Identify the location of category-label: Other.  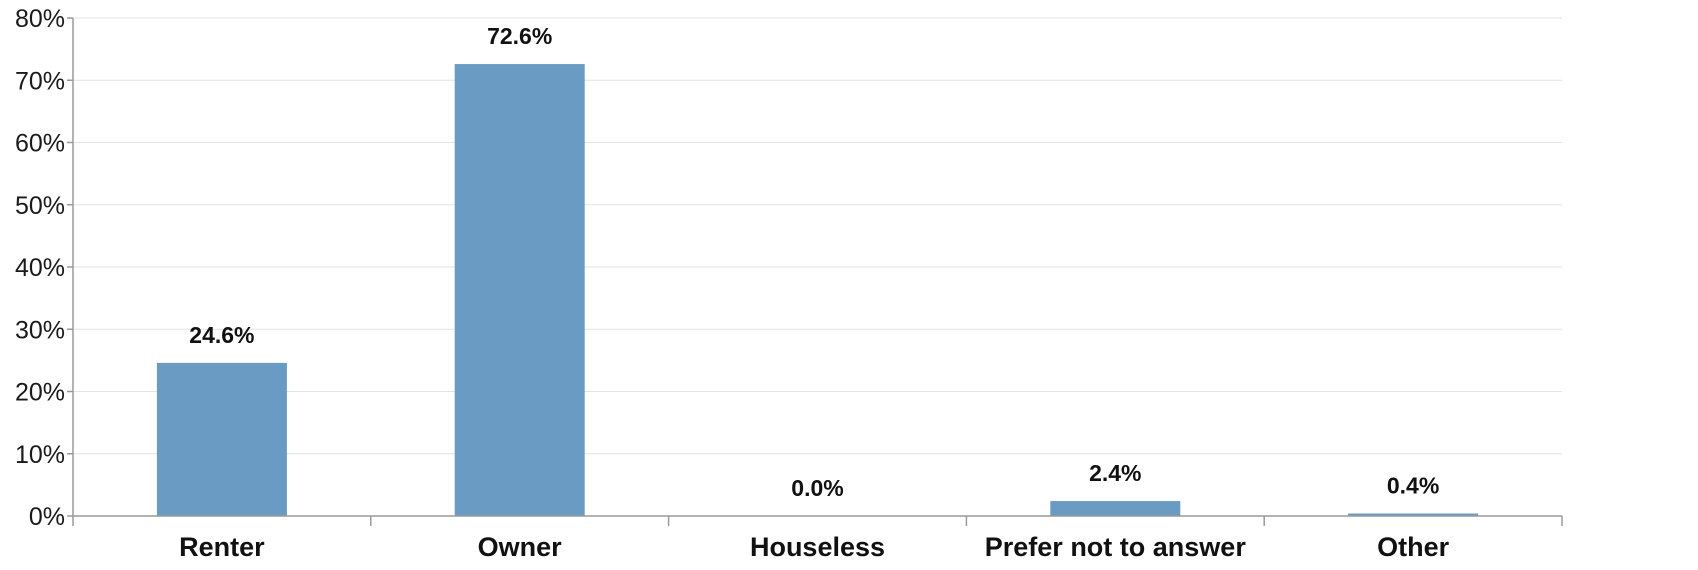
(1413, 547).